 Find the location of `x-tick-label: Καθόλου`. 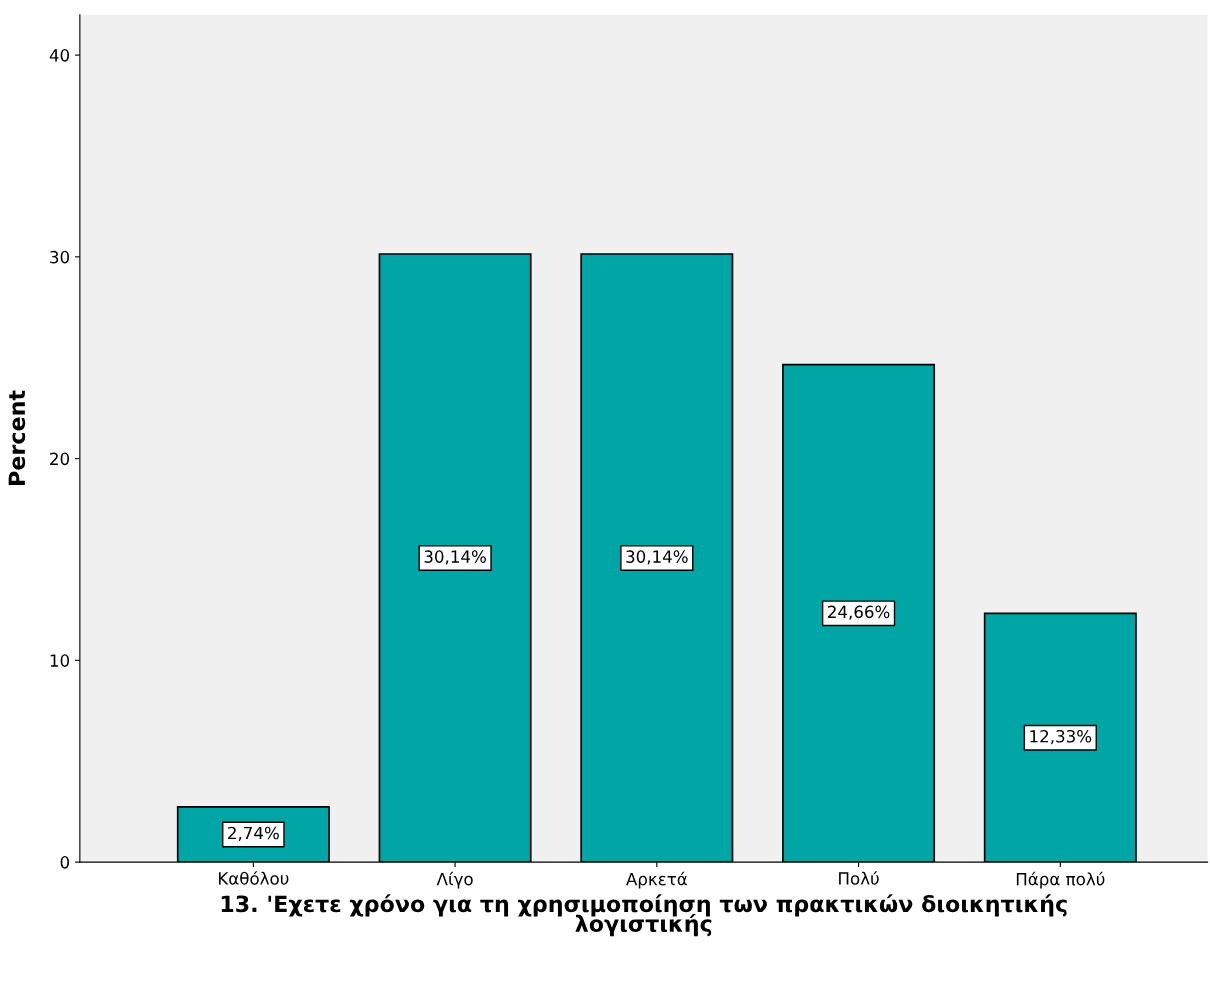

x-tick-label: Καθόλου is located at coordinates (253, 878).